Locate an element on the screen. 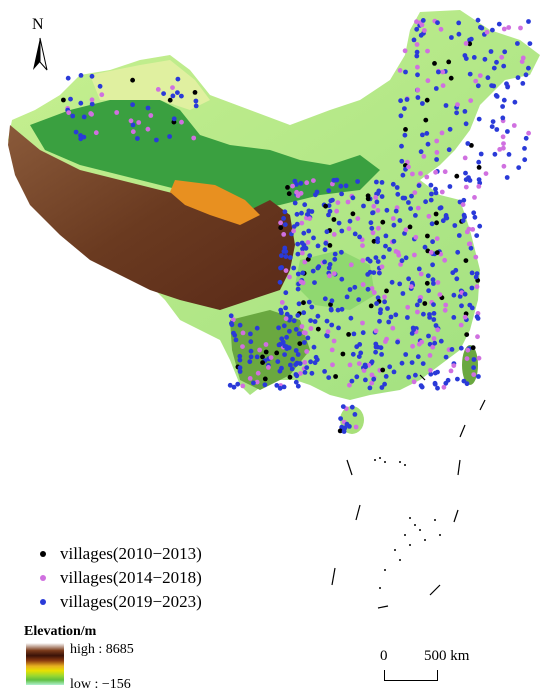 This screenshot has width=550, height=693. north-arrow-icon is located at coordinates (40, 54).